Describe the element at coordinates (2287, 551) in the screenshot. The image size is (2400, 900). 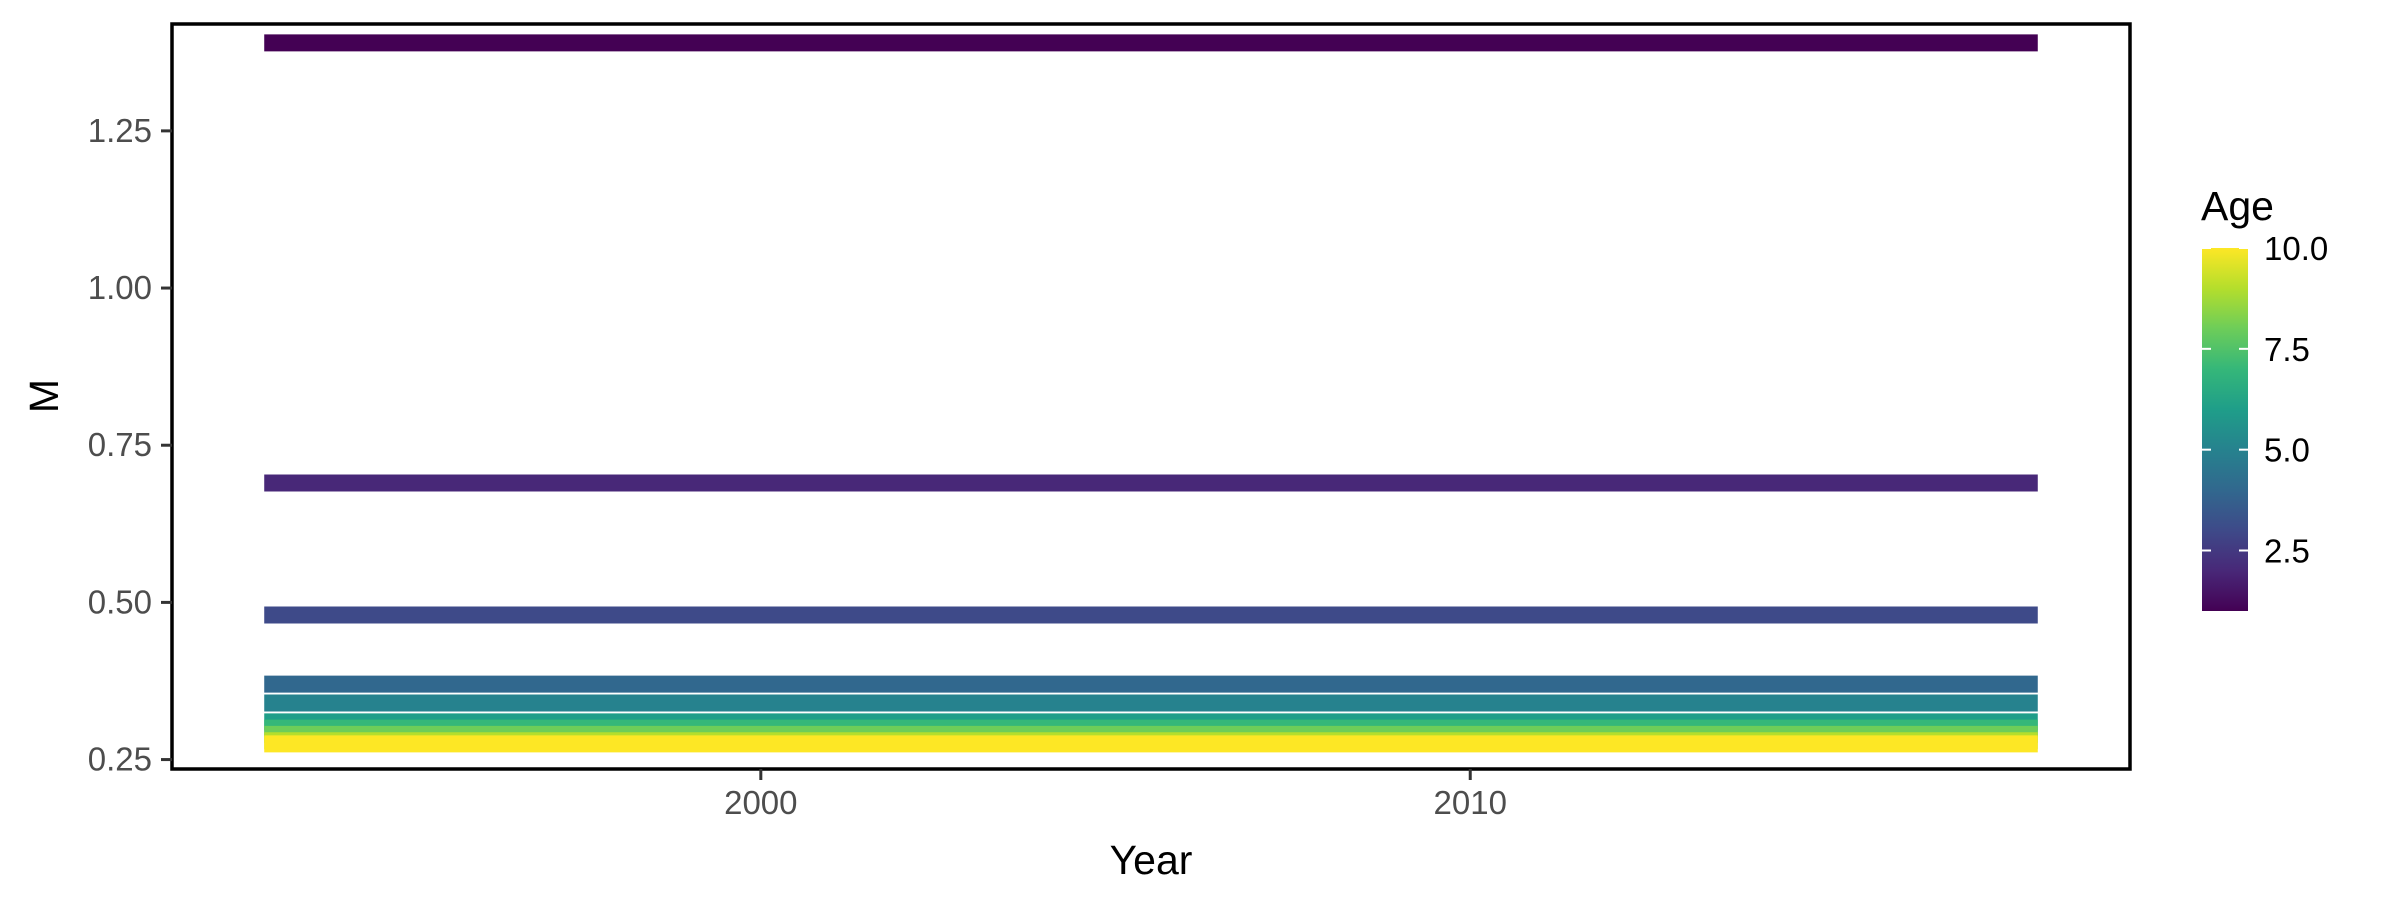
I see `legend-tick-label: 2.5` at that location.